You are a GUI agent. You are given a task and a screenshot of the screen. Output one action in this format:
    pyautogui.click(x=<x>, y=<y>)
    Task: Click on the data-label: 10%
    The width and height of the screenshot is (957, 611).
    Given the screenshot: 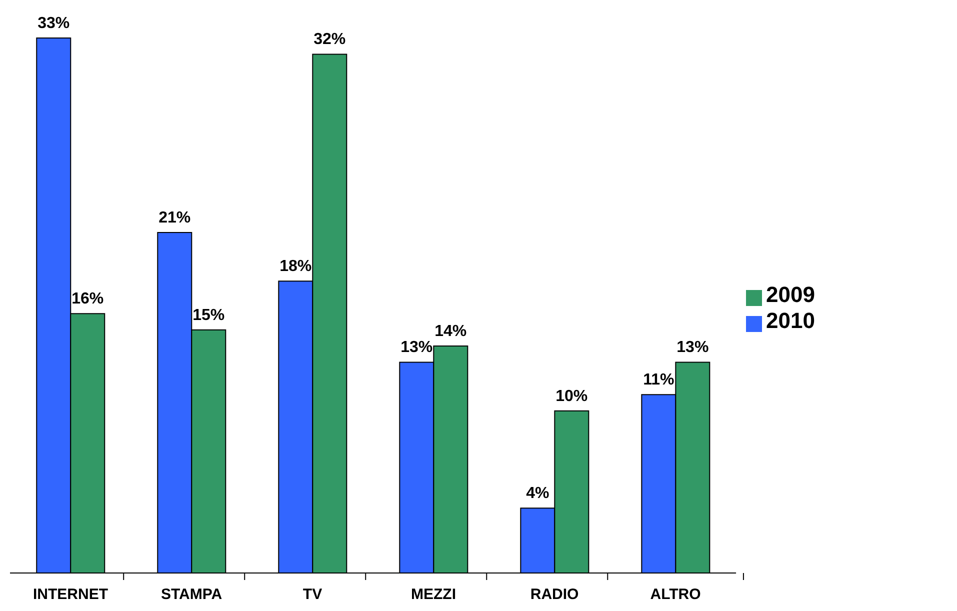 What is the action you would take?
    pyautogui.click(x=572, y=396)
    